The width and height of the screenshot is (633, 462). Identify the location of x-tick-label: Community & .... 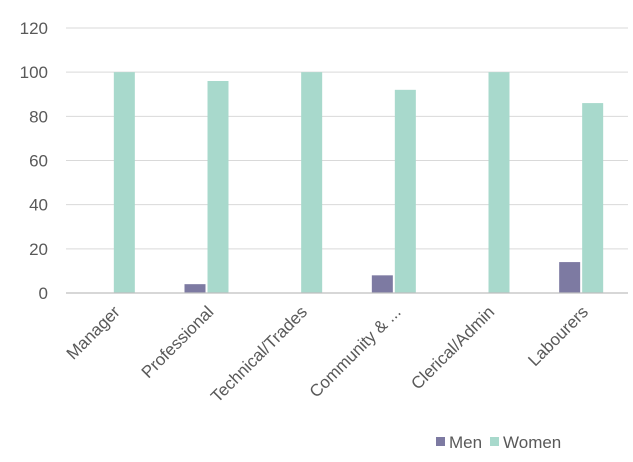
(355, 351).